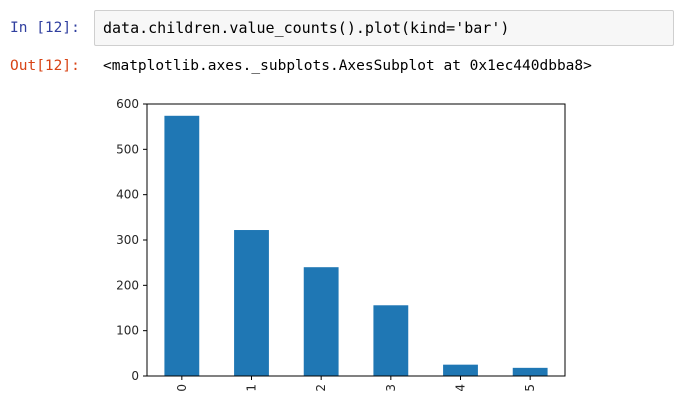 This screenshot has width=675, height=414. Describe the element at coordinates (135, 376) in the screenshot. I see `y-tick-label: 0` at that location.